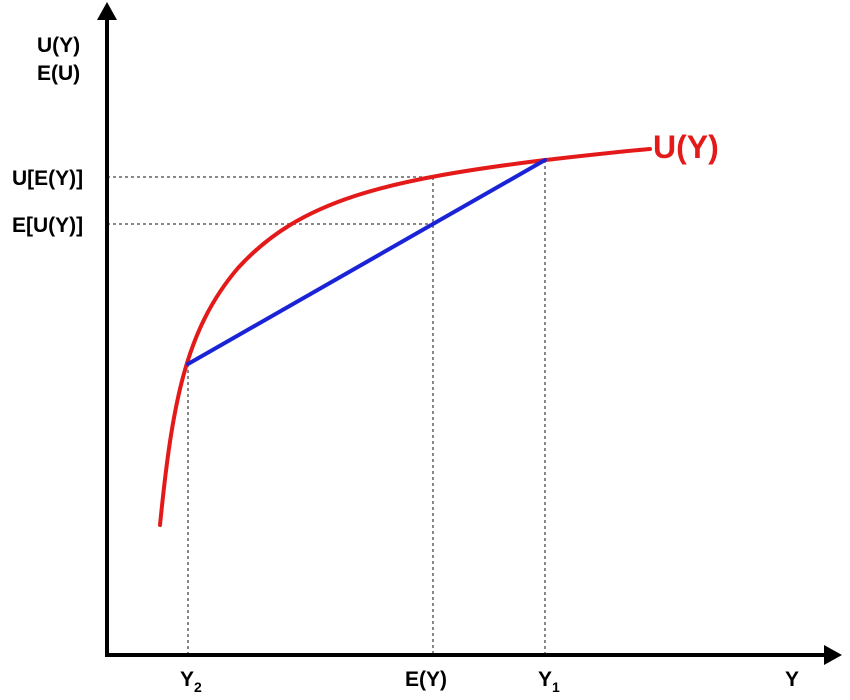 This screenshot has height=700, width=850. What do you see at coordinates (187, 679) in the screenshot?
I see `tick-y2-base: Y` at bounding box center [187, 679].